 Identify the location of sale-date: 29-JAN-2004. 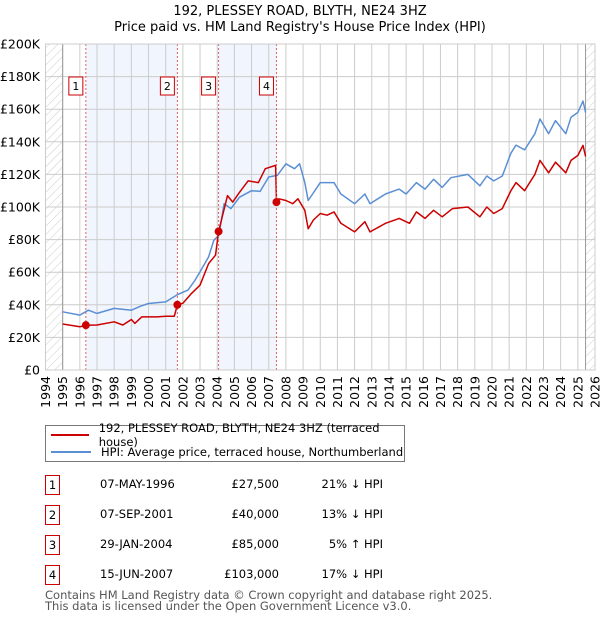
(136, 544).